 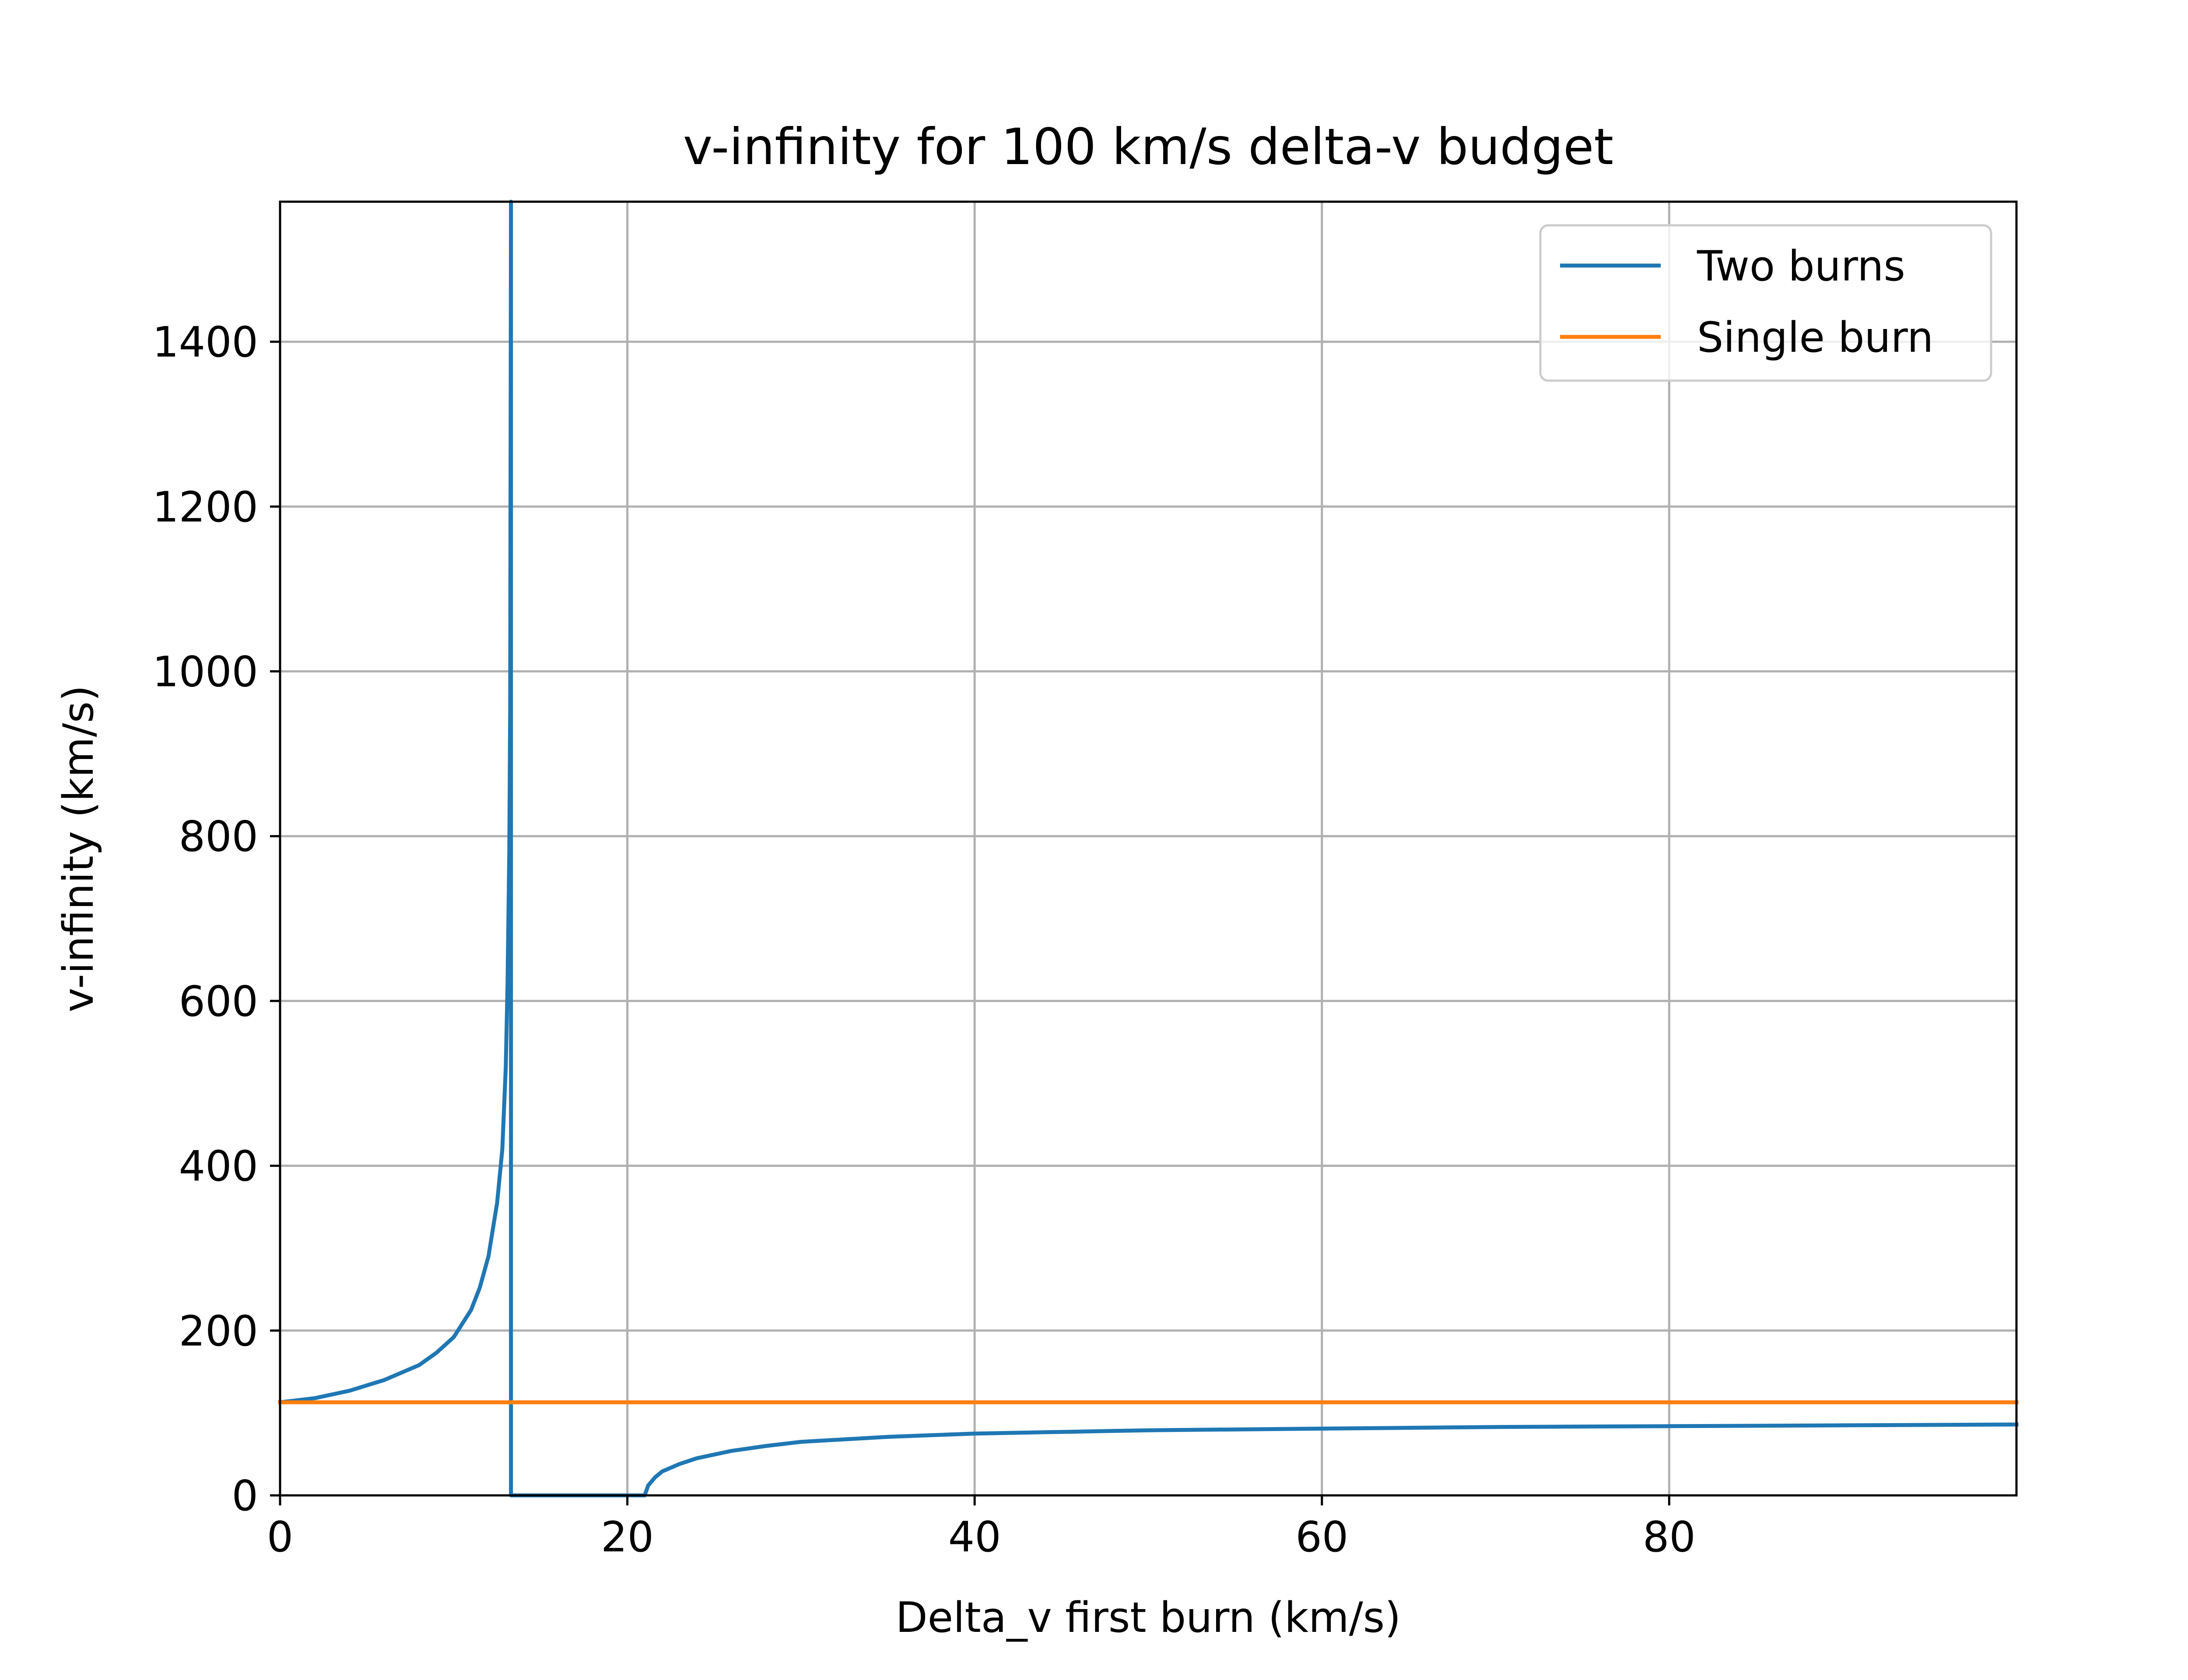 What do you see at coordinates (280, 1537) in the screenshot?
I see `x-tick-label: 0` at bounding box center [280, 1537].